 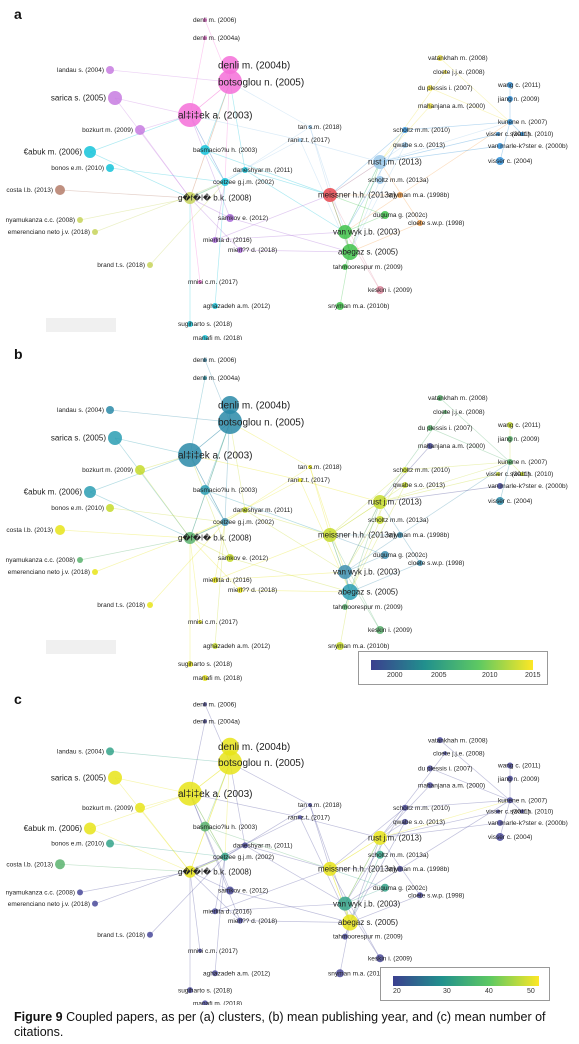 I want to click on node-label: rani z.t. (2017), so click(x=309, y=817).